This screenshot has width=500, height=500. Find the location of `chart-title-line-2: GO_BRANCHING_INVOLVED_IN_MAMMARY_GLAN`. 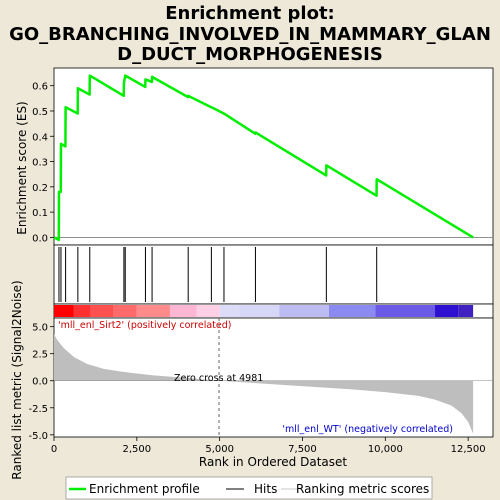

chart-title-line-2: GO_BRANCHING_INVOLVED_IN_MAMMARY_GLAN is located at coordinates (250, 34).